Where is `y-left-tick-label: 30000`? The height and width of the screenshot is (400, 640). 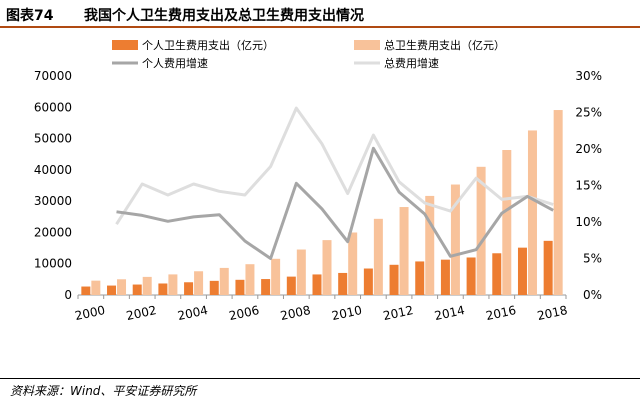 y-left-tick-label: 30000 is located at coordinates (53, 201).